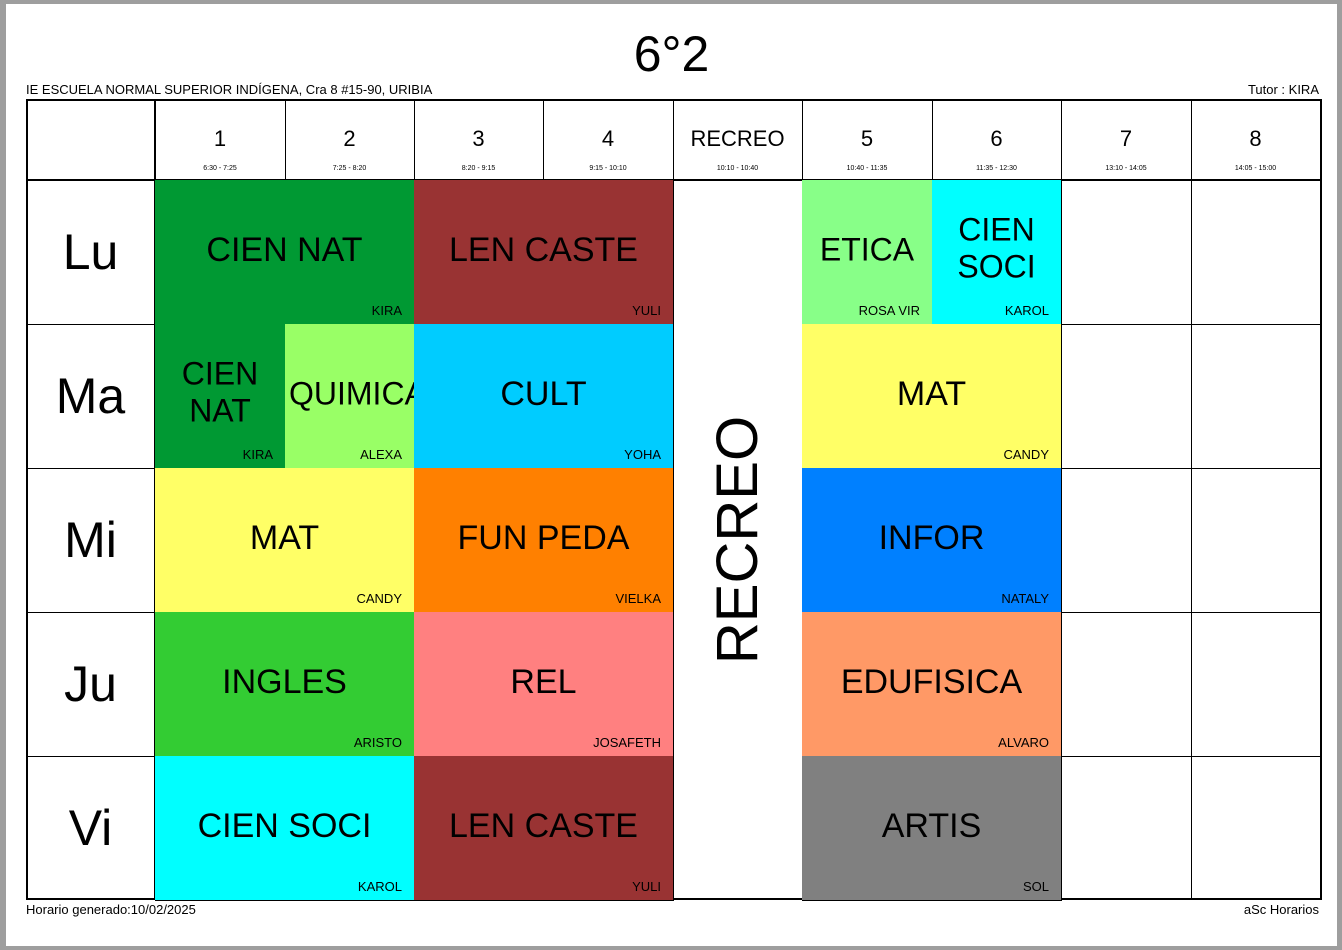 The width and height of the screenshot is (1342, 950). Describe the element at coordinates (1255, 168) in the screenshot. I see `period-time: 14:05 - 15:00` at that location.